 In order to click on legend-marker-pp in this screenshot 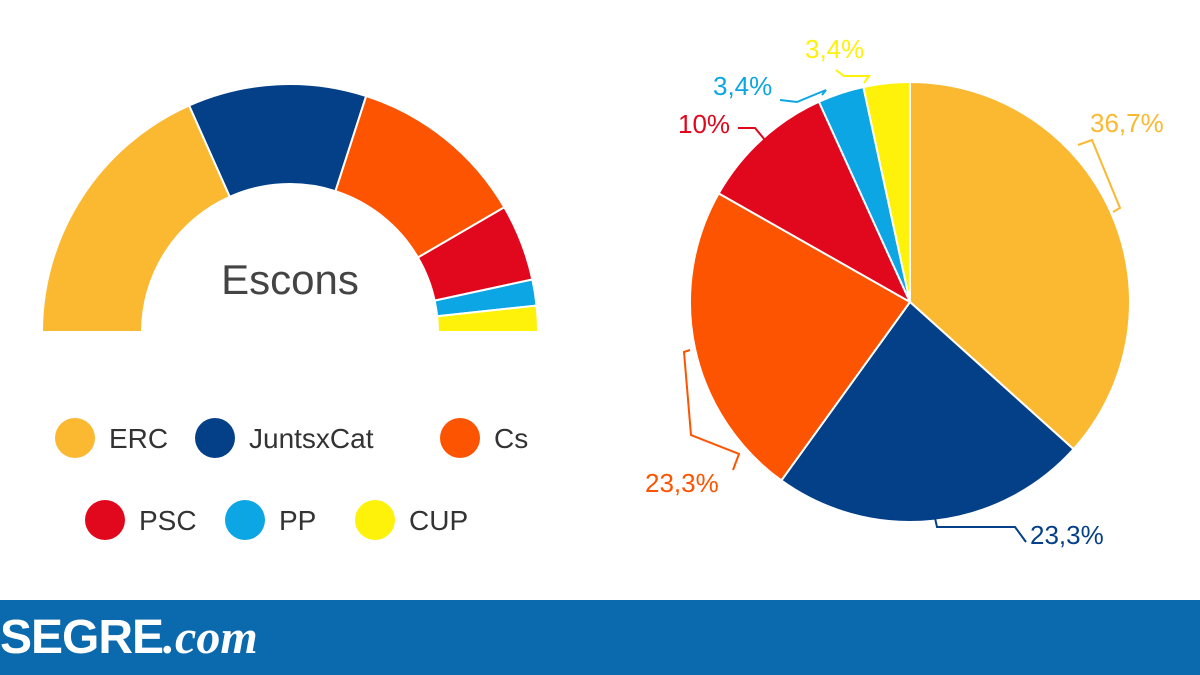, I will do `click(245, 520)`.